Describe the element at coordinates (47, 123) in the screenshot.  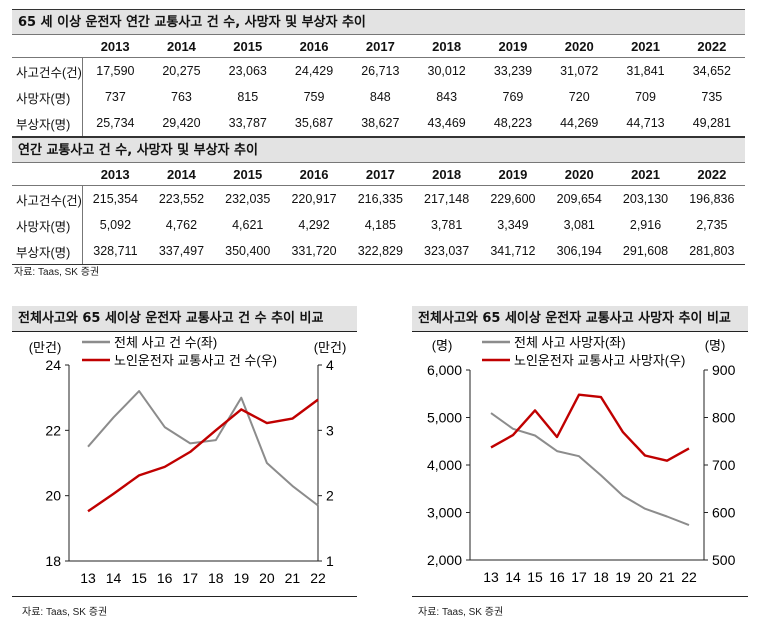
I see `row-label: 부상자(명)` at that location.